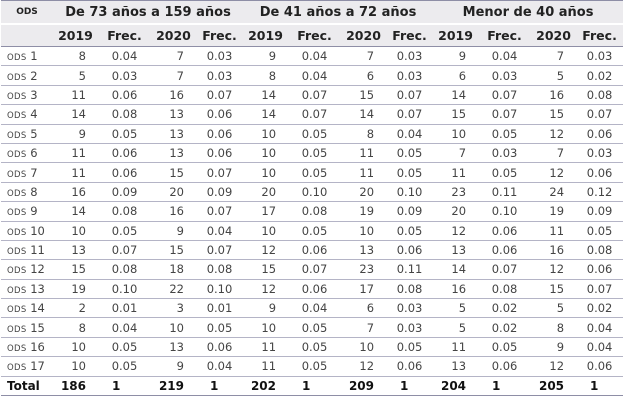 This screenshot has height=400, width=624. Describe the element at coordinates (34, 153) in the screenshot. I see `ods-number: 6` at that location.